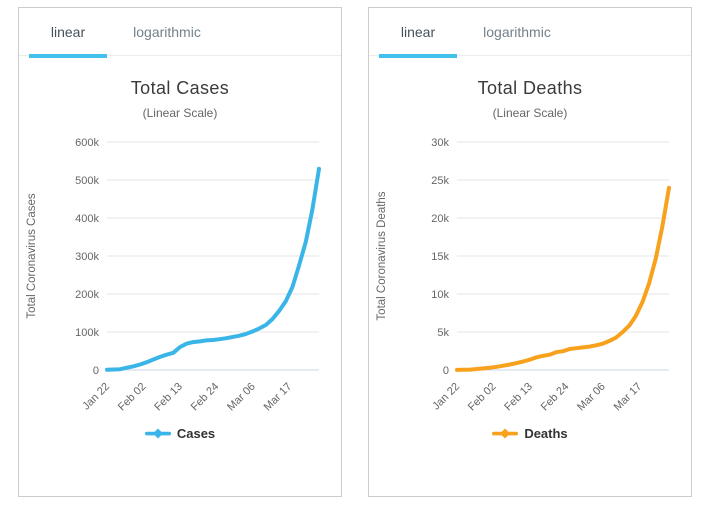 The width and height of the screenshot is (715, 516). What do you see at coordinates (87, 295) in the screenshot?
I see `y-tick-label: 200k` at bounding box center [87, 295].